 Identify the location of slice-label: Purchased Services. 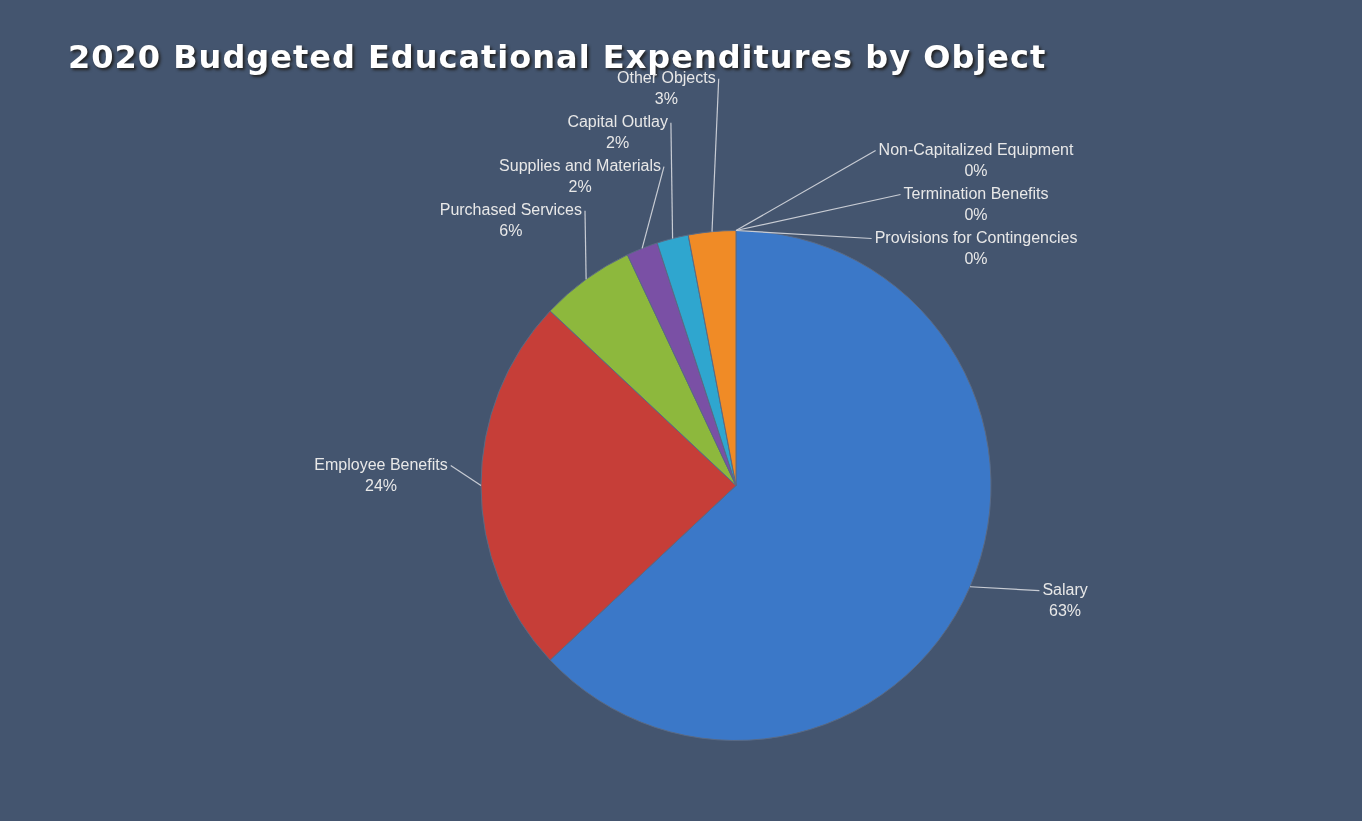
(510, 210).